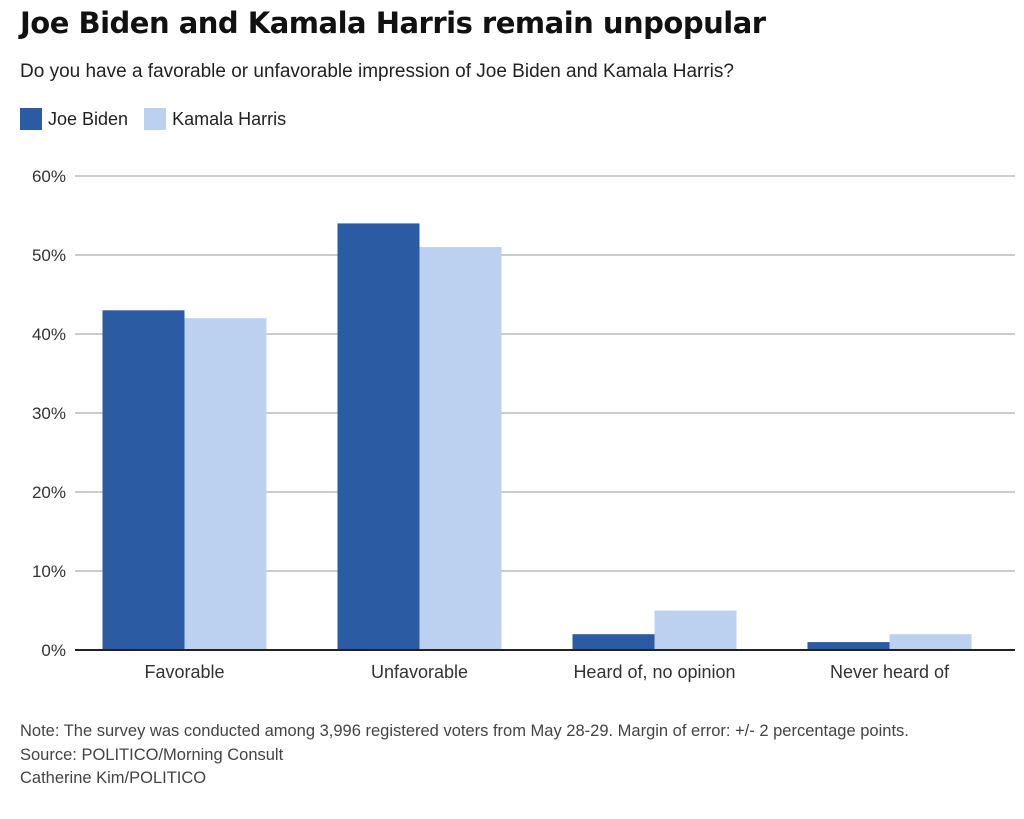 This screenshot has width=1024, height=819. Describe the element at coordinates (890, 672) in the screenshot. I see `x-tick-label: Never heard of` at that location.